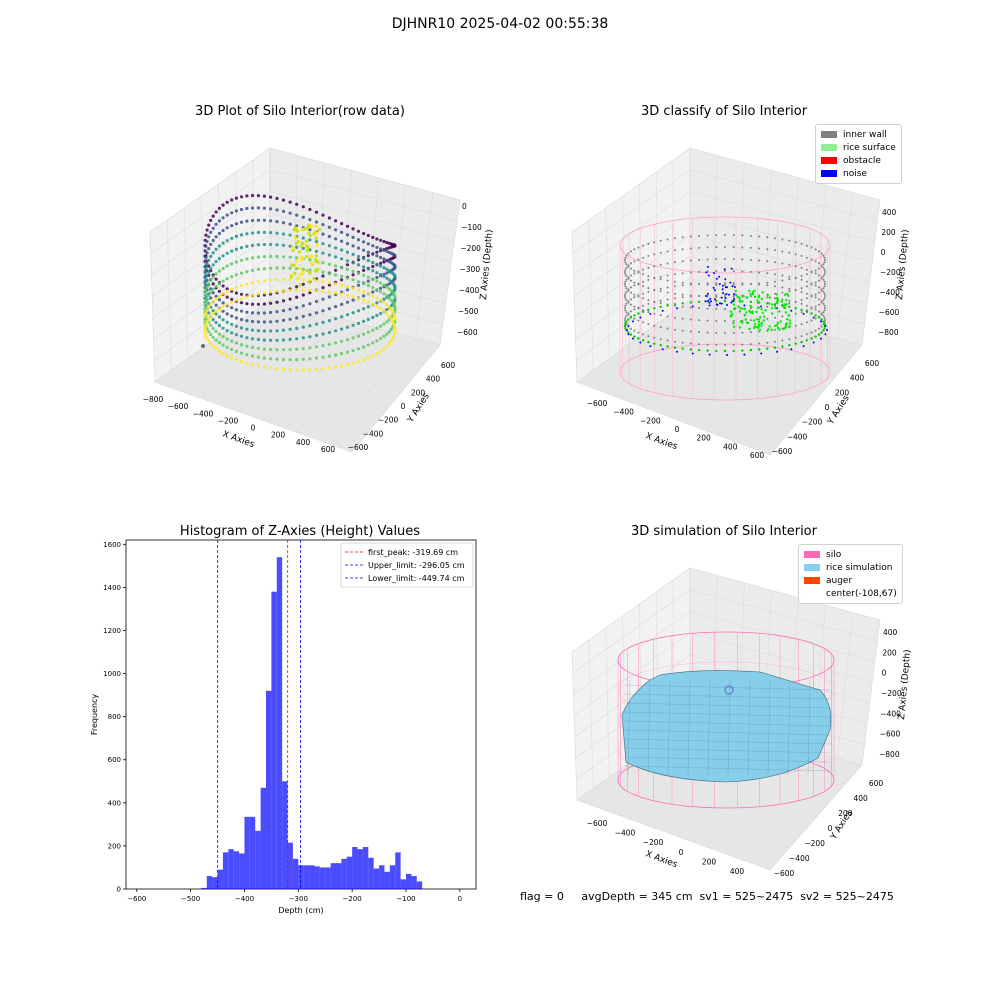 The width and height of the screenshot is (1000, 1000). I want to click on y-tick-label: 1400, so click(112, 588).